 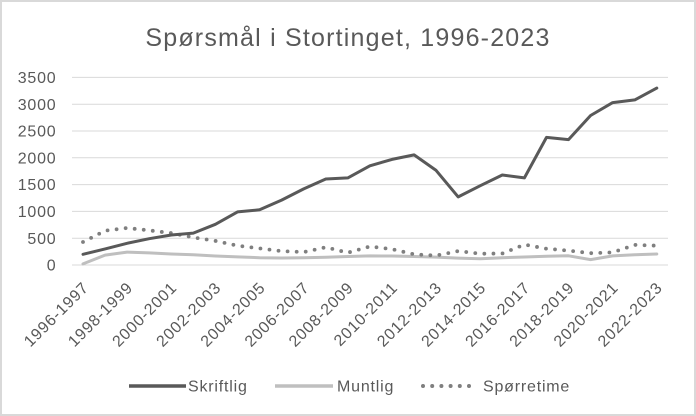 I want to click on svg-text: 3000, so click(x=37, y=105).